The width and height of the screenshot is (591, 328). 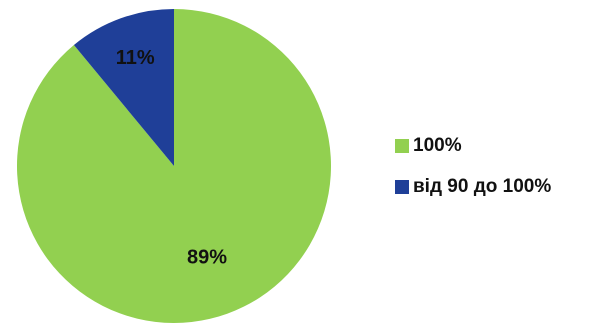 I want to click on legend-label-90-to-100: від 90 до 100%, so click(x=482, y=186).